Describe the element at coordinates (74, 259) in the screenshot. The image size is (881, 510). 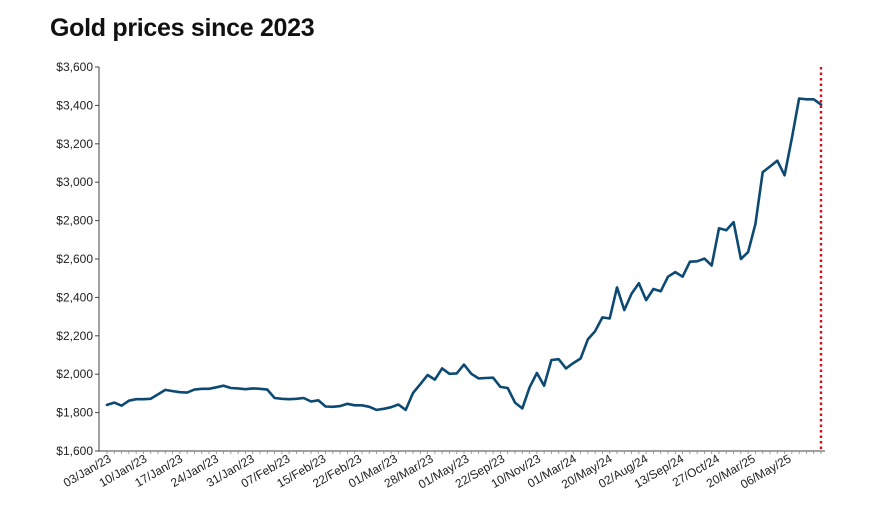
I see `y-tick-label: $2,600` at that location.